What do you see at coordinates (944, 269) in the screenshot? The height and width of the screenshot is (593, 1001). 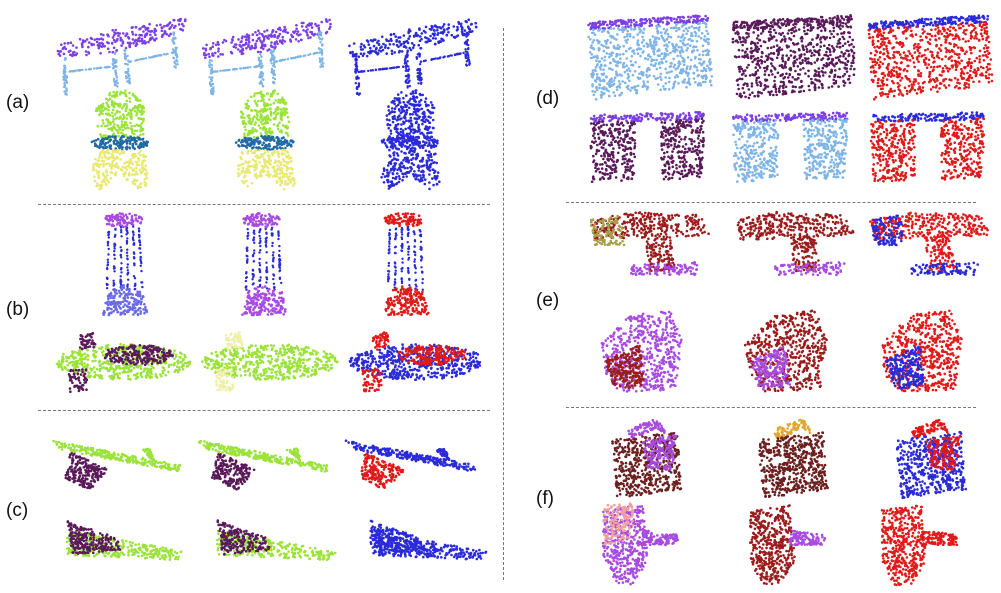 I see `seat-e3-base` at bounding box center [944, 269].